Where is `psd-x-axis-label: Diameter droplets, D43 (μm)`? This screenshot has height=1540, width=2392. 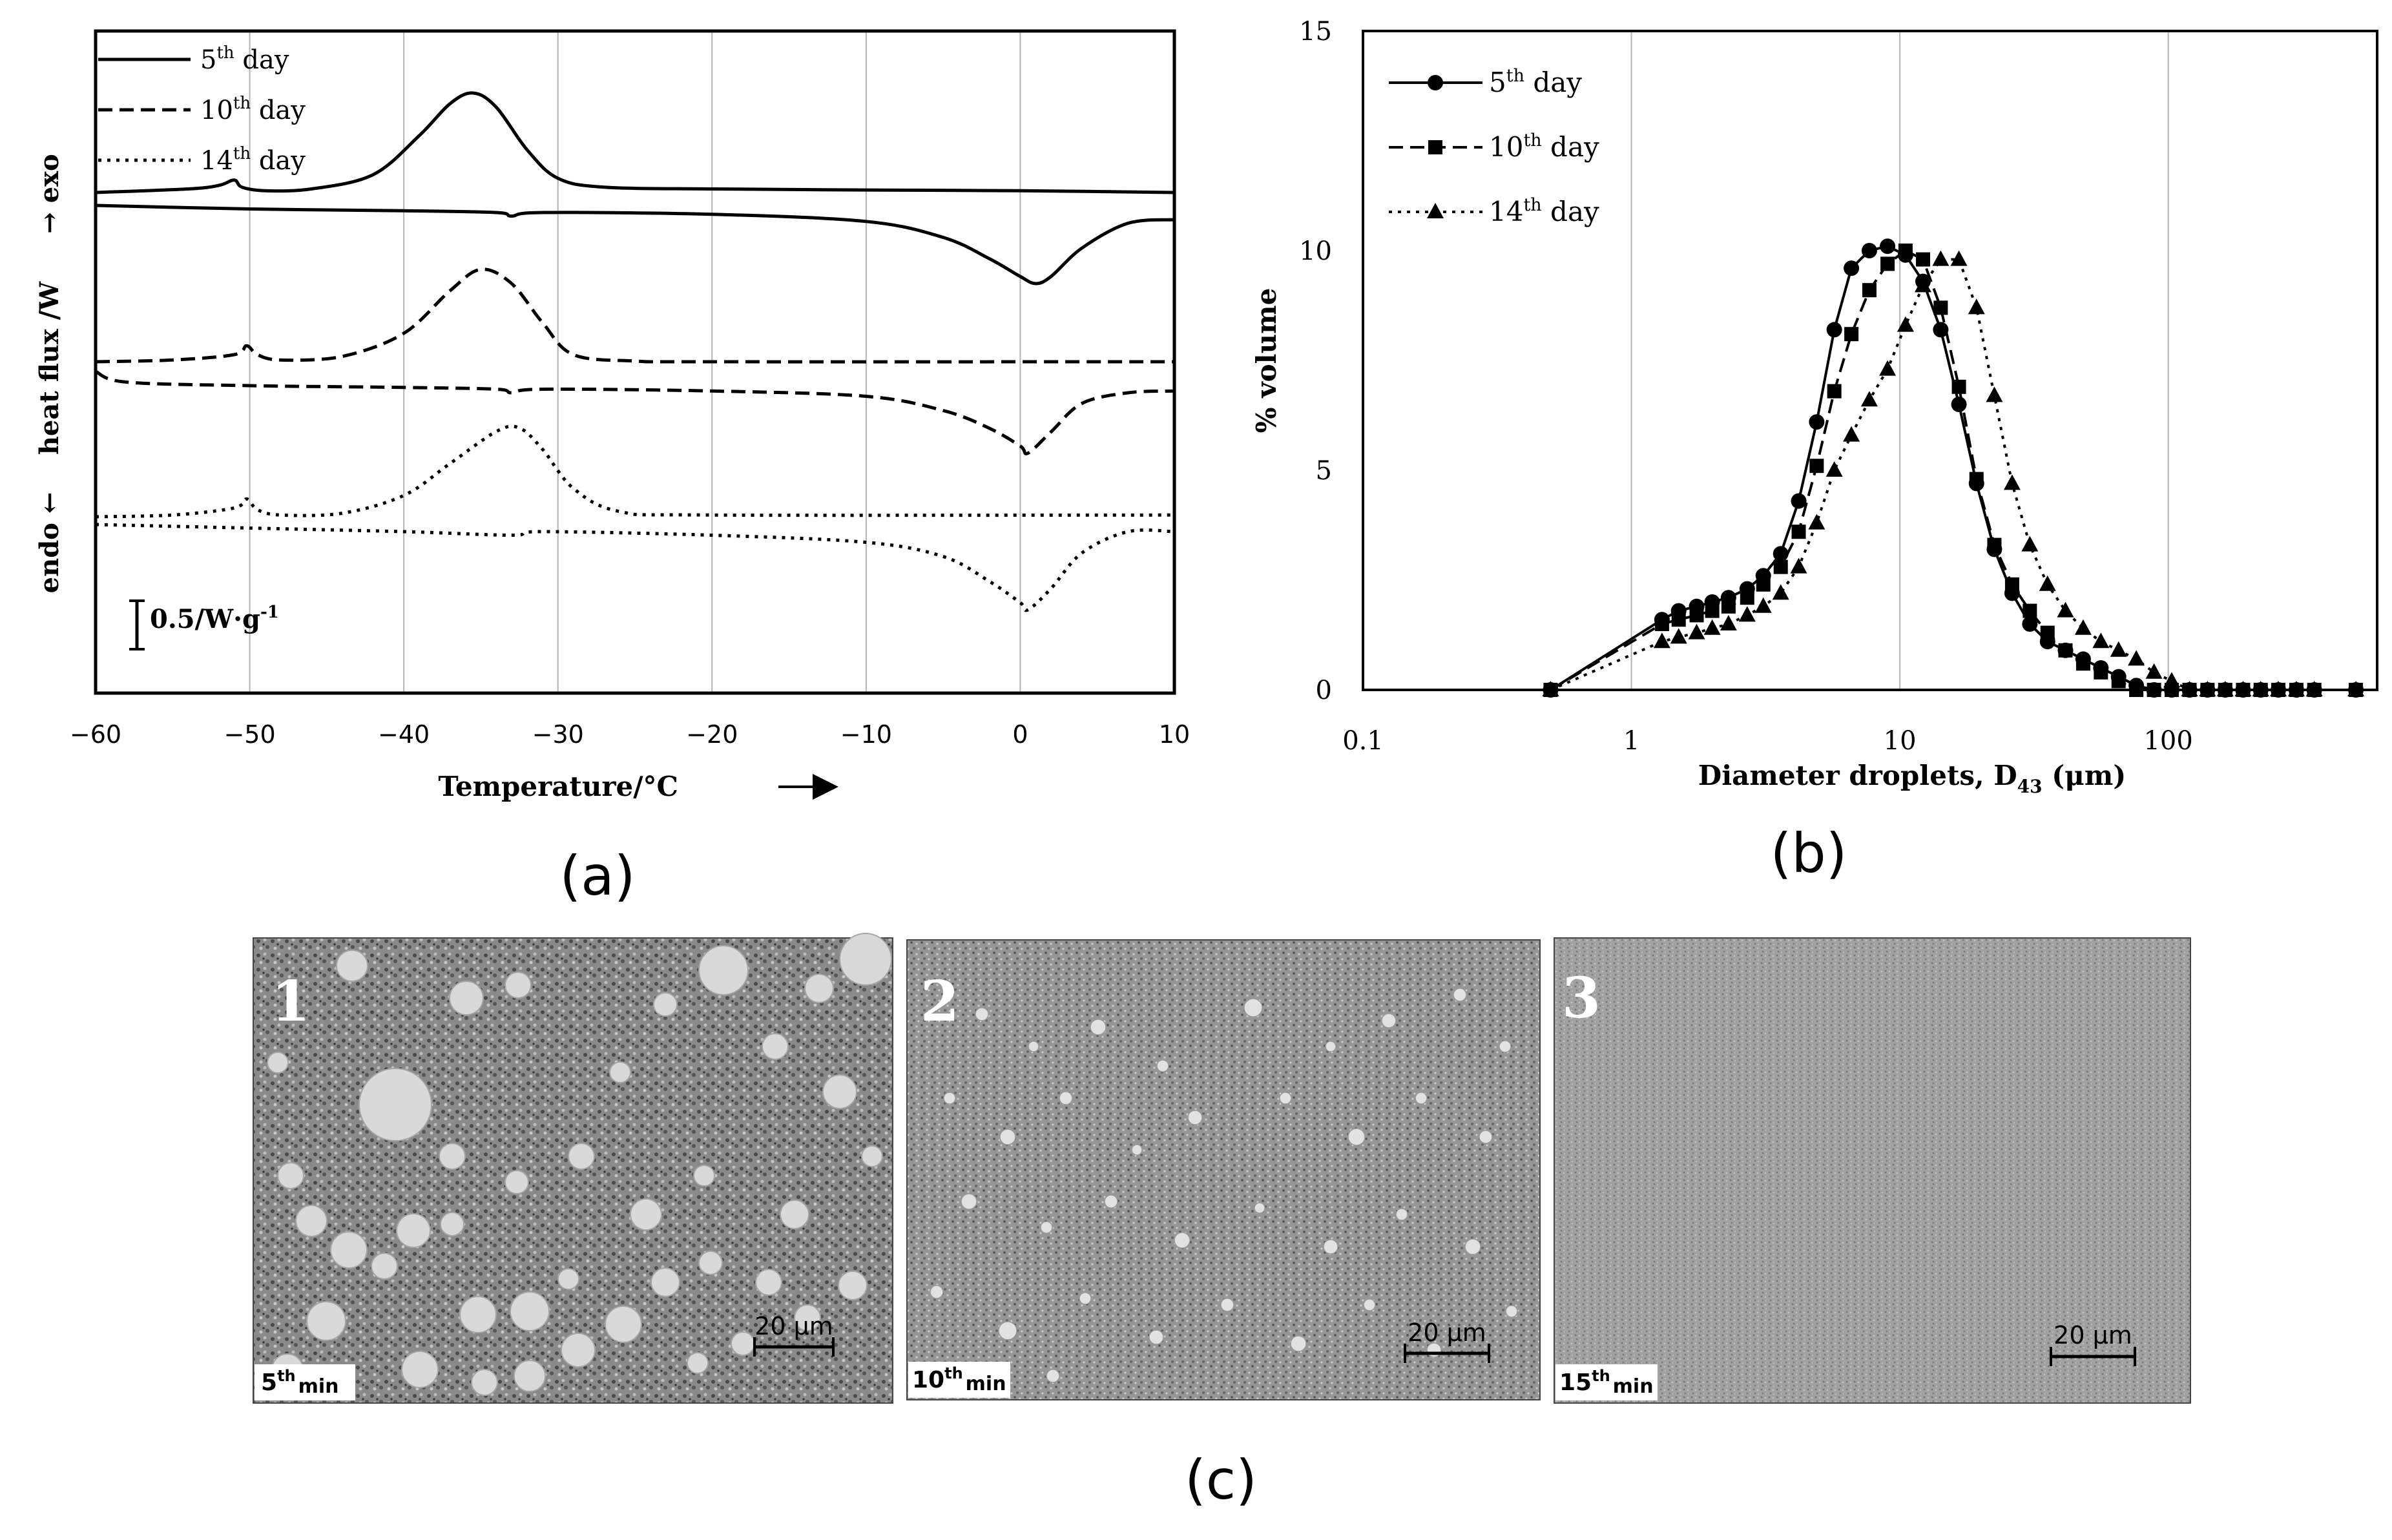 psd-x-axis-label: Diameter droplets, D43 (μm) is located at coordinates (1912, 778).